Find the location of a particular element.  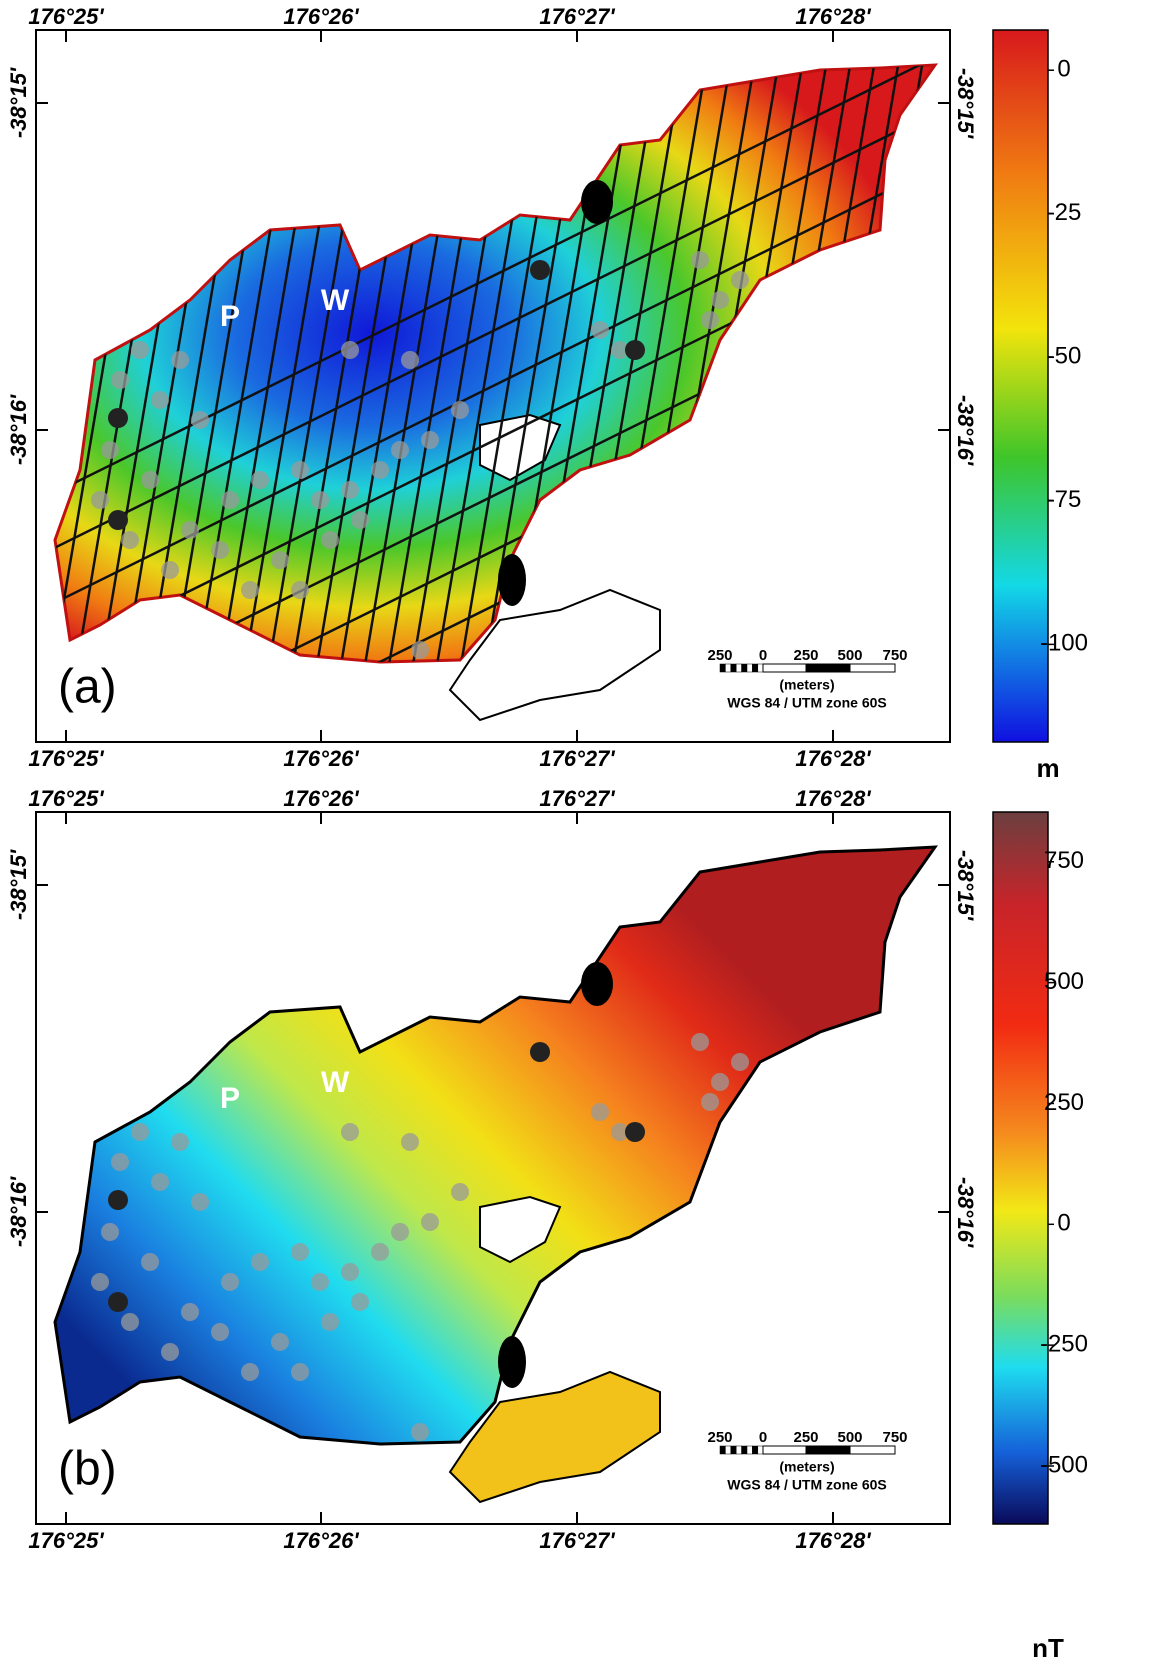

dark-blob is located at coordinates (597, 202).